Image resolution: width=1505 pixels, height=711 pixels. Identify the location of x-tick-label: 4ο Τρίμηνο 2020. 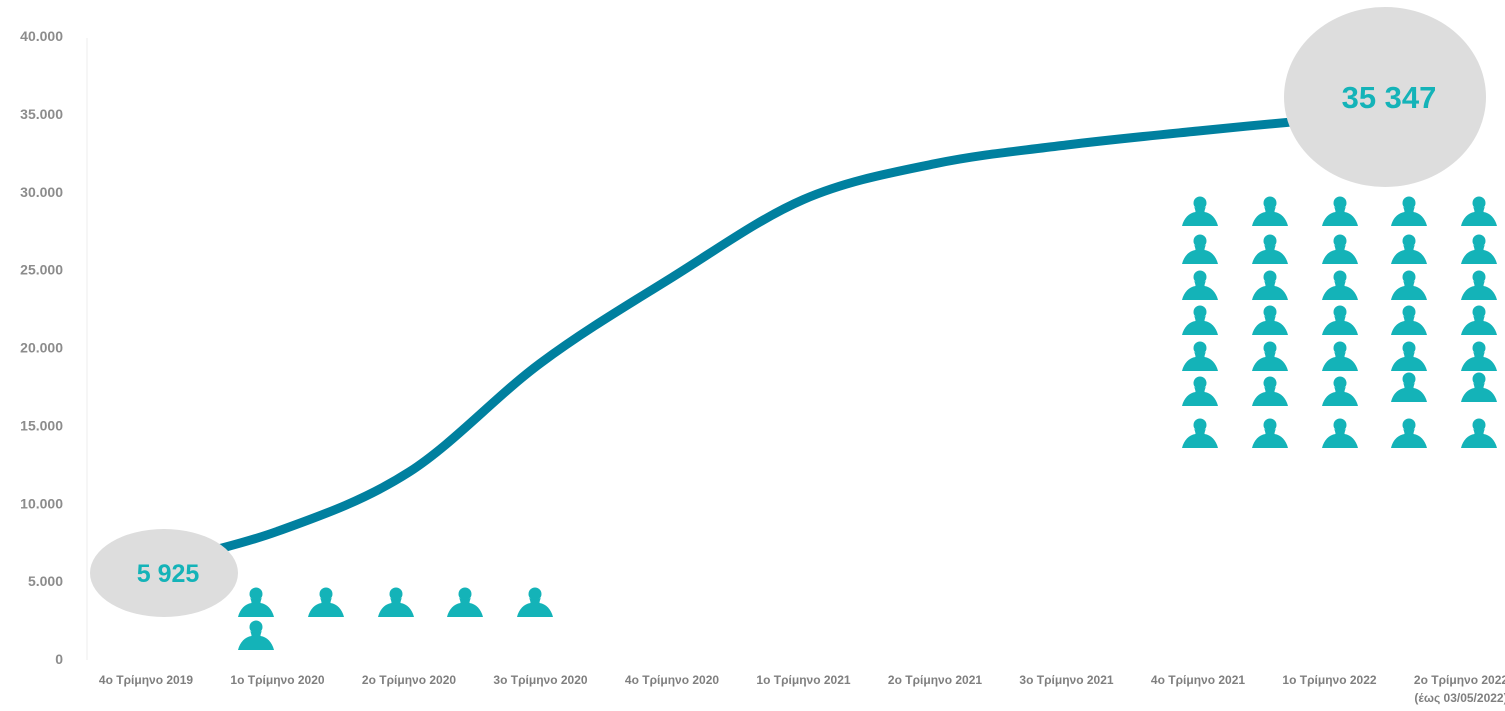
(672, 680).